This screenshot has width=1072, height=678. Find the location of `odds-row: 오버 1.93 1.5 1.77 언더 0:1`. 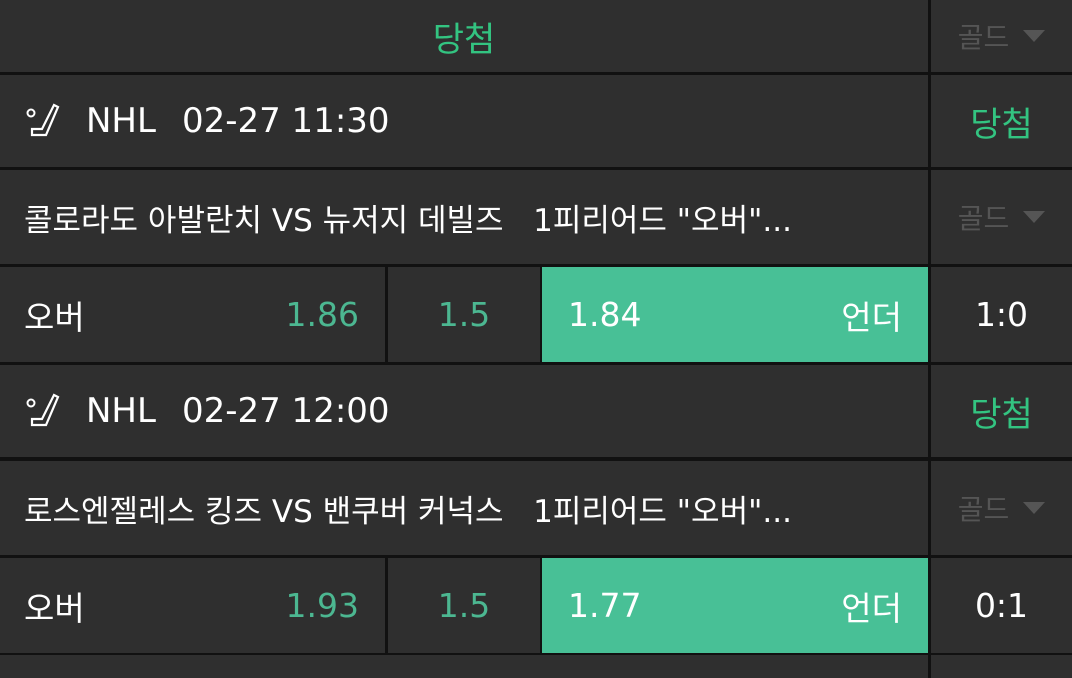

odds-row: 오버 1.93 1.5 1.77 언더 0:1 is located at coordinates (536, 605).